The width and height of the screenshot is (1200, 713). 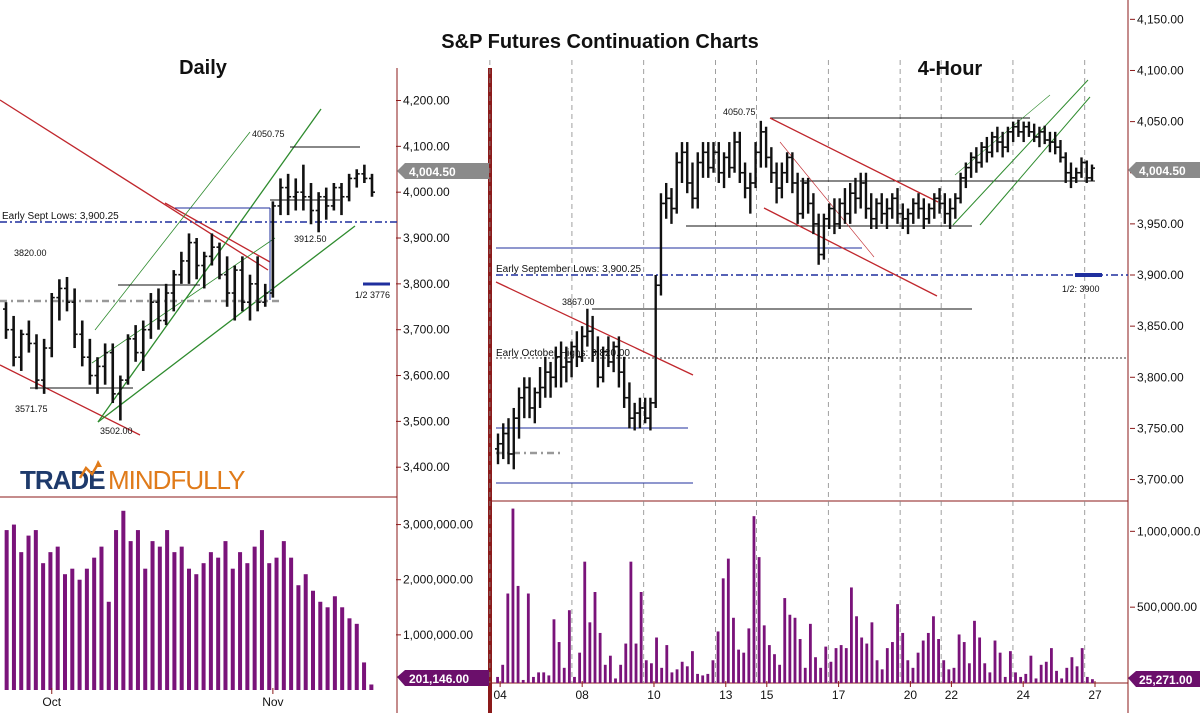 What do you see at coordinates (1160, 480) in the screenshot?
I see `hourly-price-tick-label: 3,700.00` at bounding box center [1160, 480].